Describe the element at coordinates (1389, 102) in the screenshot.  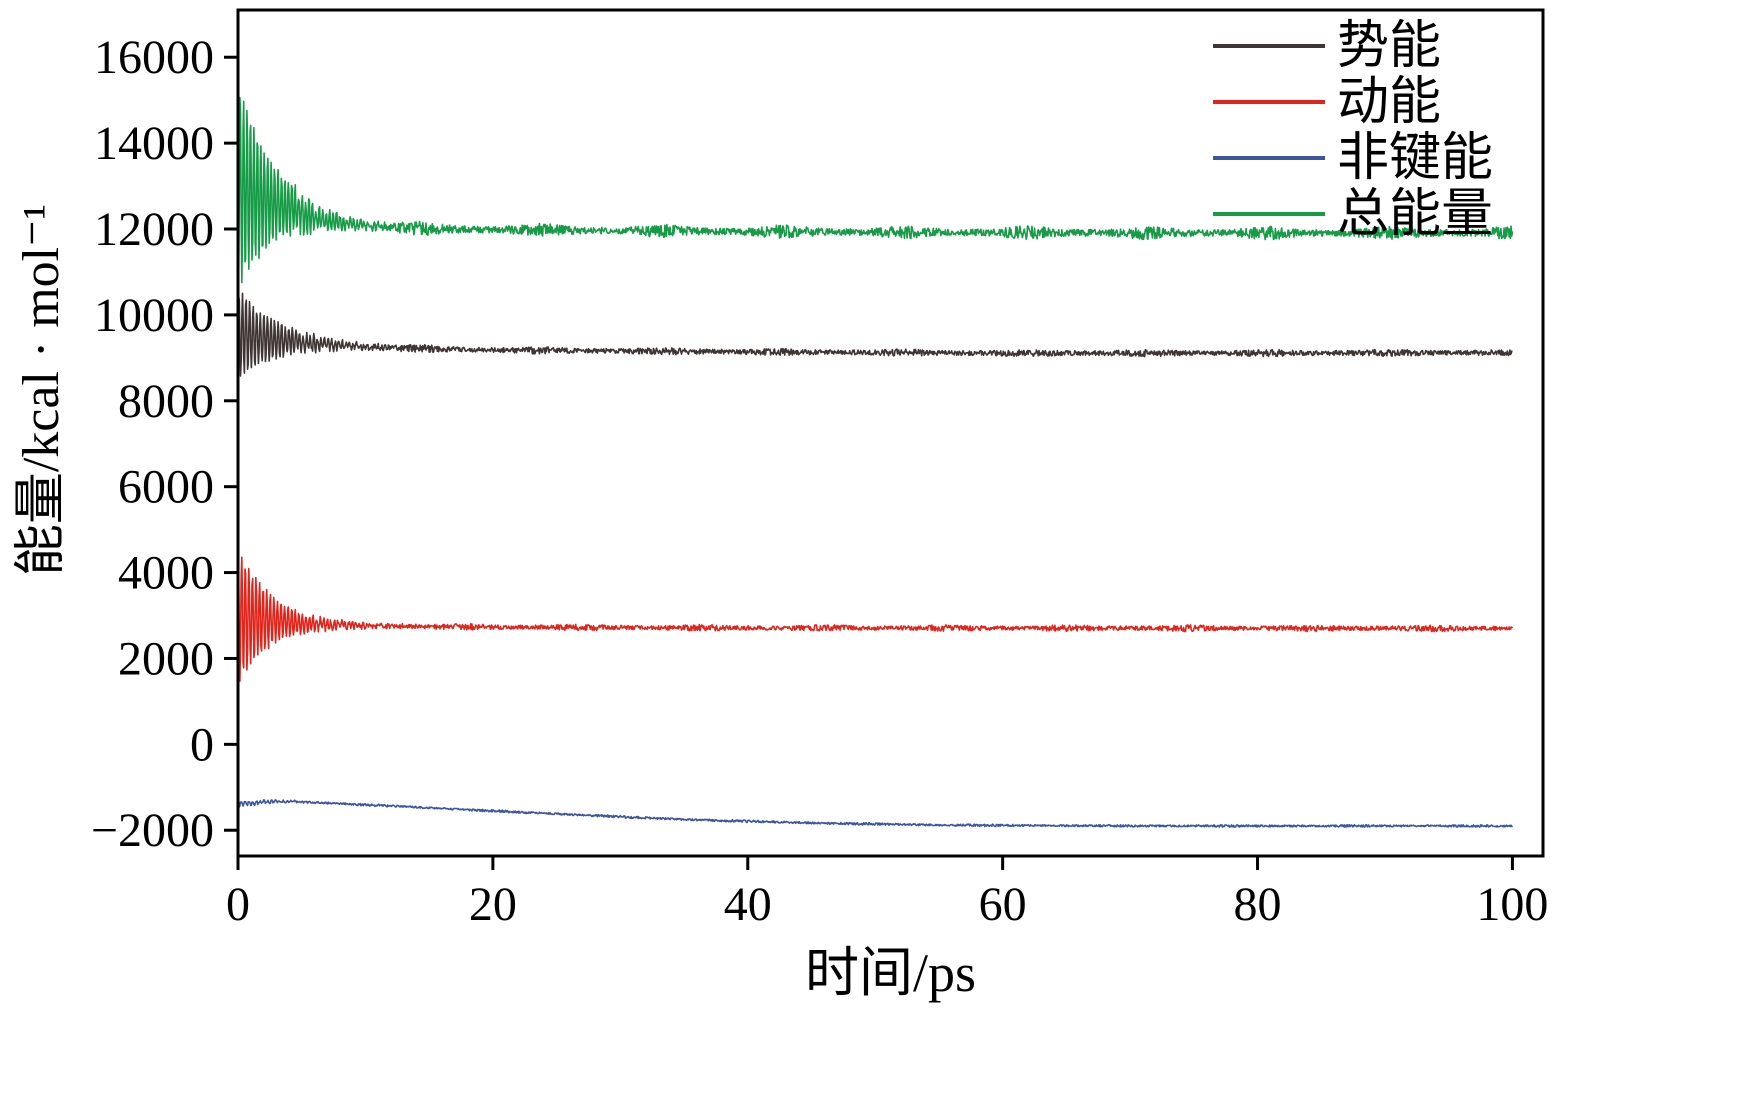
I see `legend-label-1: 动能` at that location.